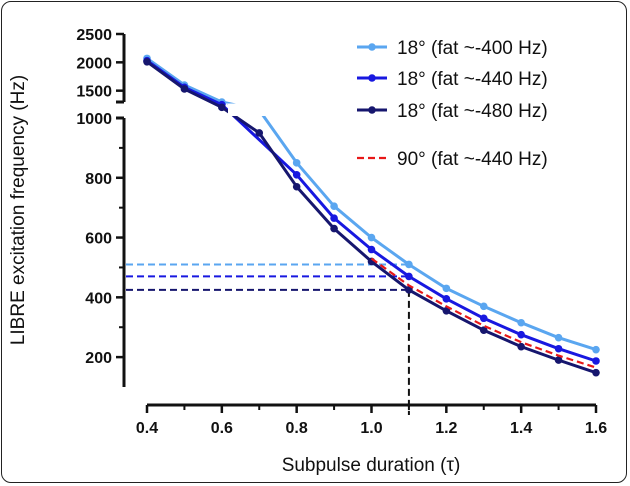 This screenshot has width=630, height=486. Describe the element at coordinates (94, 63) in the screenshot. I see `y-tick-label-upper-1: 2000` at that location.